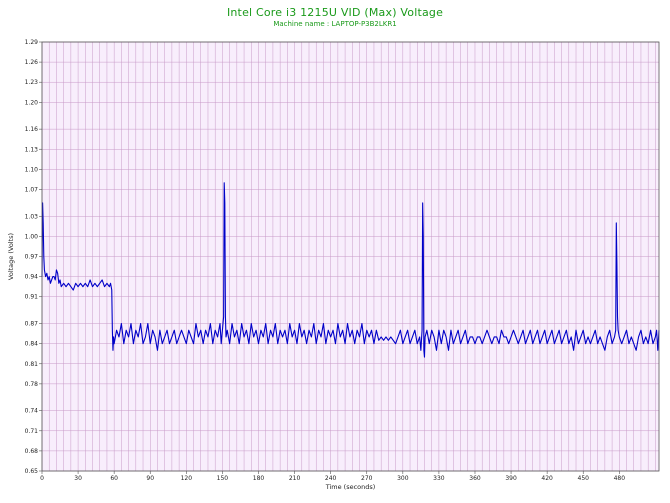 Image resolution: width=670 pixels, height=503 pixels. What do you see at coordinates (367, 478) in the screenshot?
I see `x-tick-label: 270` at bounding box center [367, 478].